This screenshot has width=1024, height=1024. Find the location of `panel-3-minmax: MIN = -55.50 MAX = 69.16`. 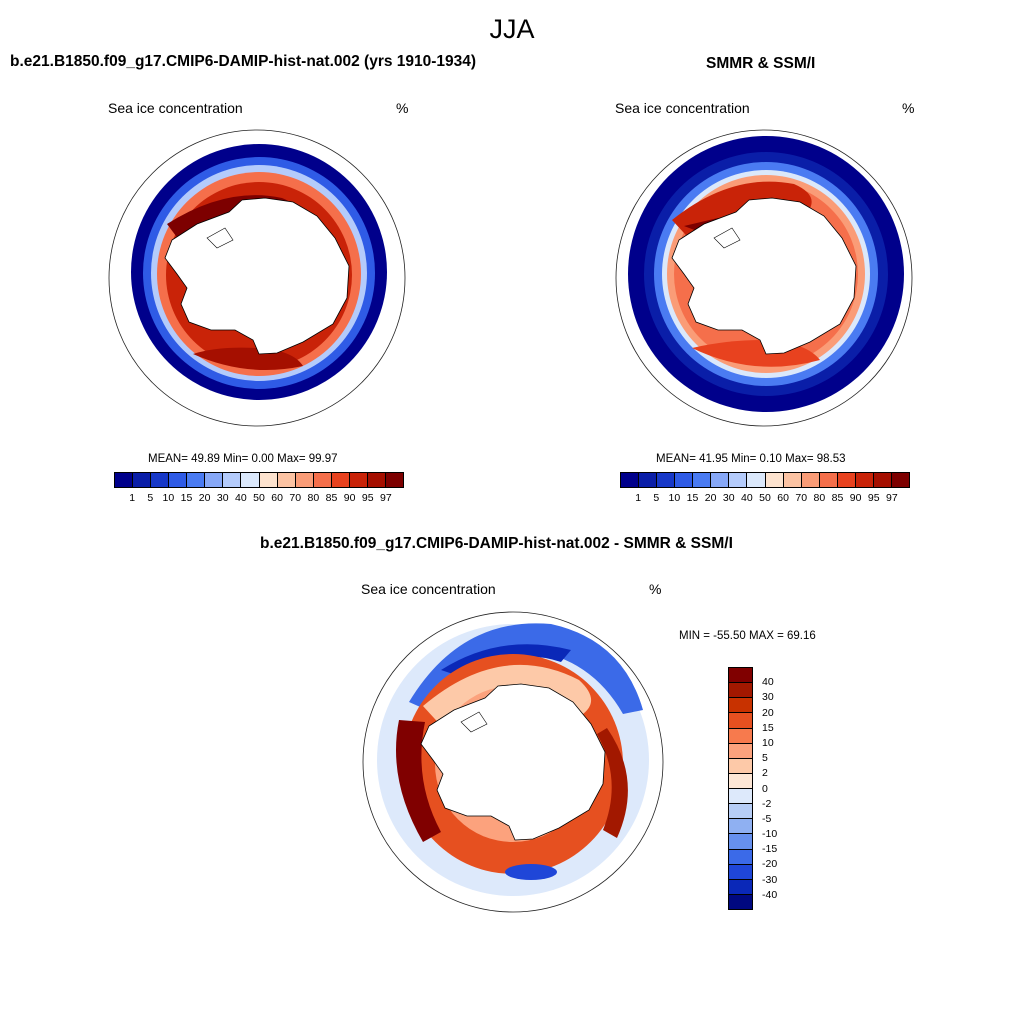

panel-3-minmax: MIN = -55.50 MAX = 69.16 is located at coordinates (747, 636).